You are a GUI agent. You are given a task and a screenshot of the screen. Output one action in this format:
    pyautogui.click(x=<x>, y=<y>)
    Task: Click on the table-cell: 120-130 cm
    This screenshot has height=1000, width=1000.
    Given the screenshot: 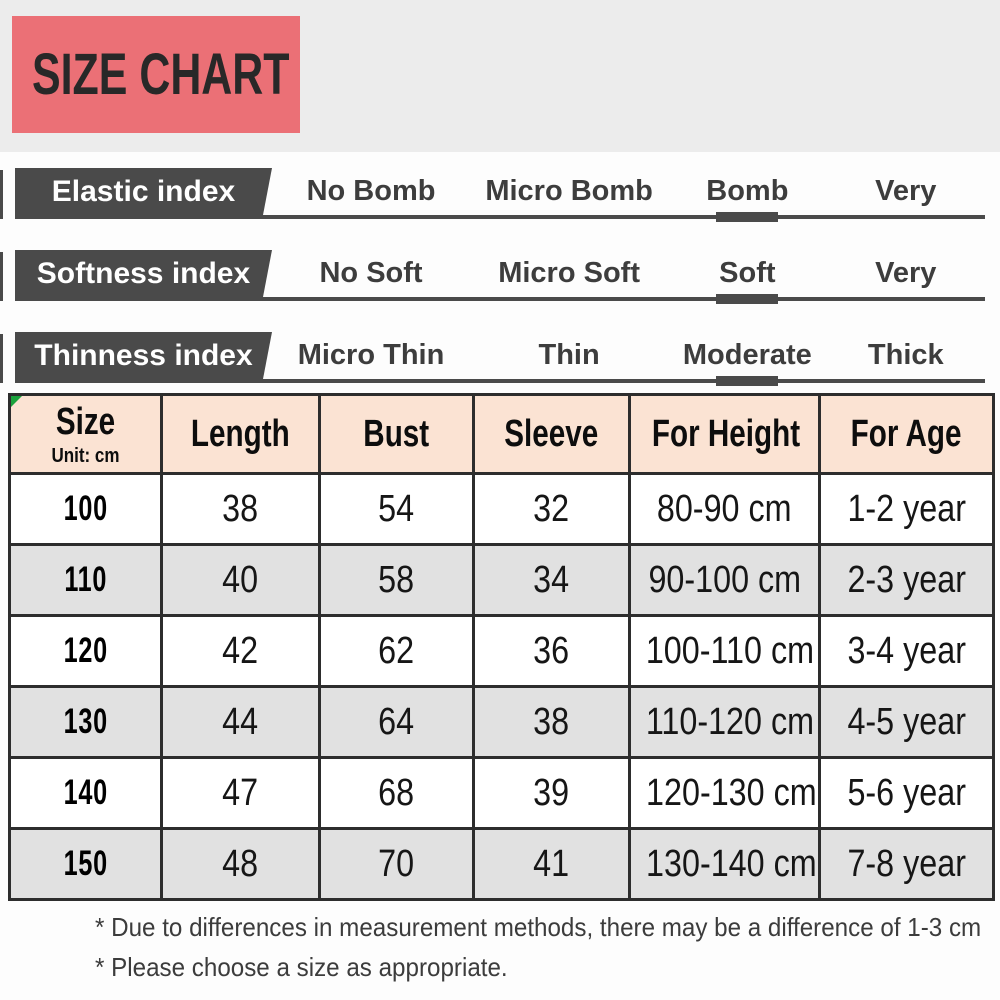 What is the action you would take?
    pyautogui.click(x=724, y=793)
    